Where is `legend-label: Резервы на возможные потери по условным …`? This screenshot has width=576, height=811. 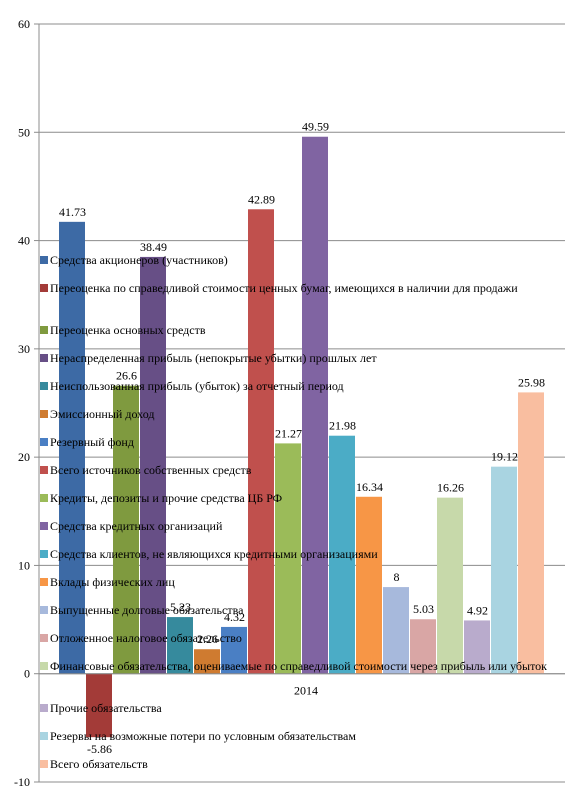
legend-label: Резервы на возможные потери по условным … is located at coordinates (203, 736).